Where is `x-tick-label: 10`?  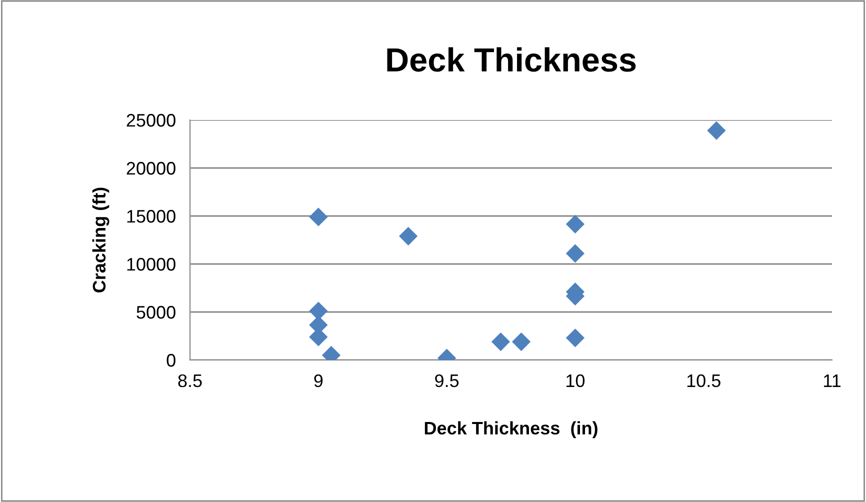
x-tick-label: 10 is located at coordinates (575, 381).